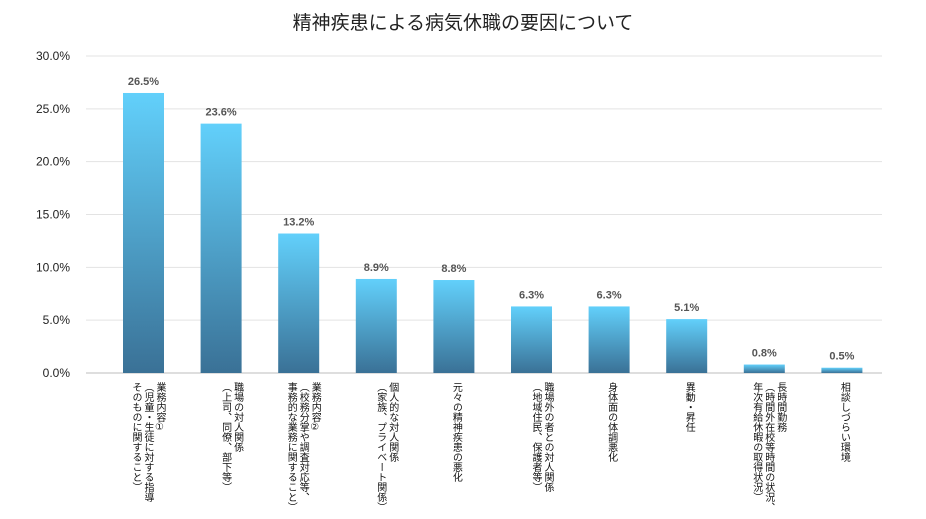 This screenshot has width=926, height=519. What do you see at coordinates (226, 437) in the screenshot?
I see `category-label-line: （上司、同僚、部下等）` at bounding box center [226, 437].